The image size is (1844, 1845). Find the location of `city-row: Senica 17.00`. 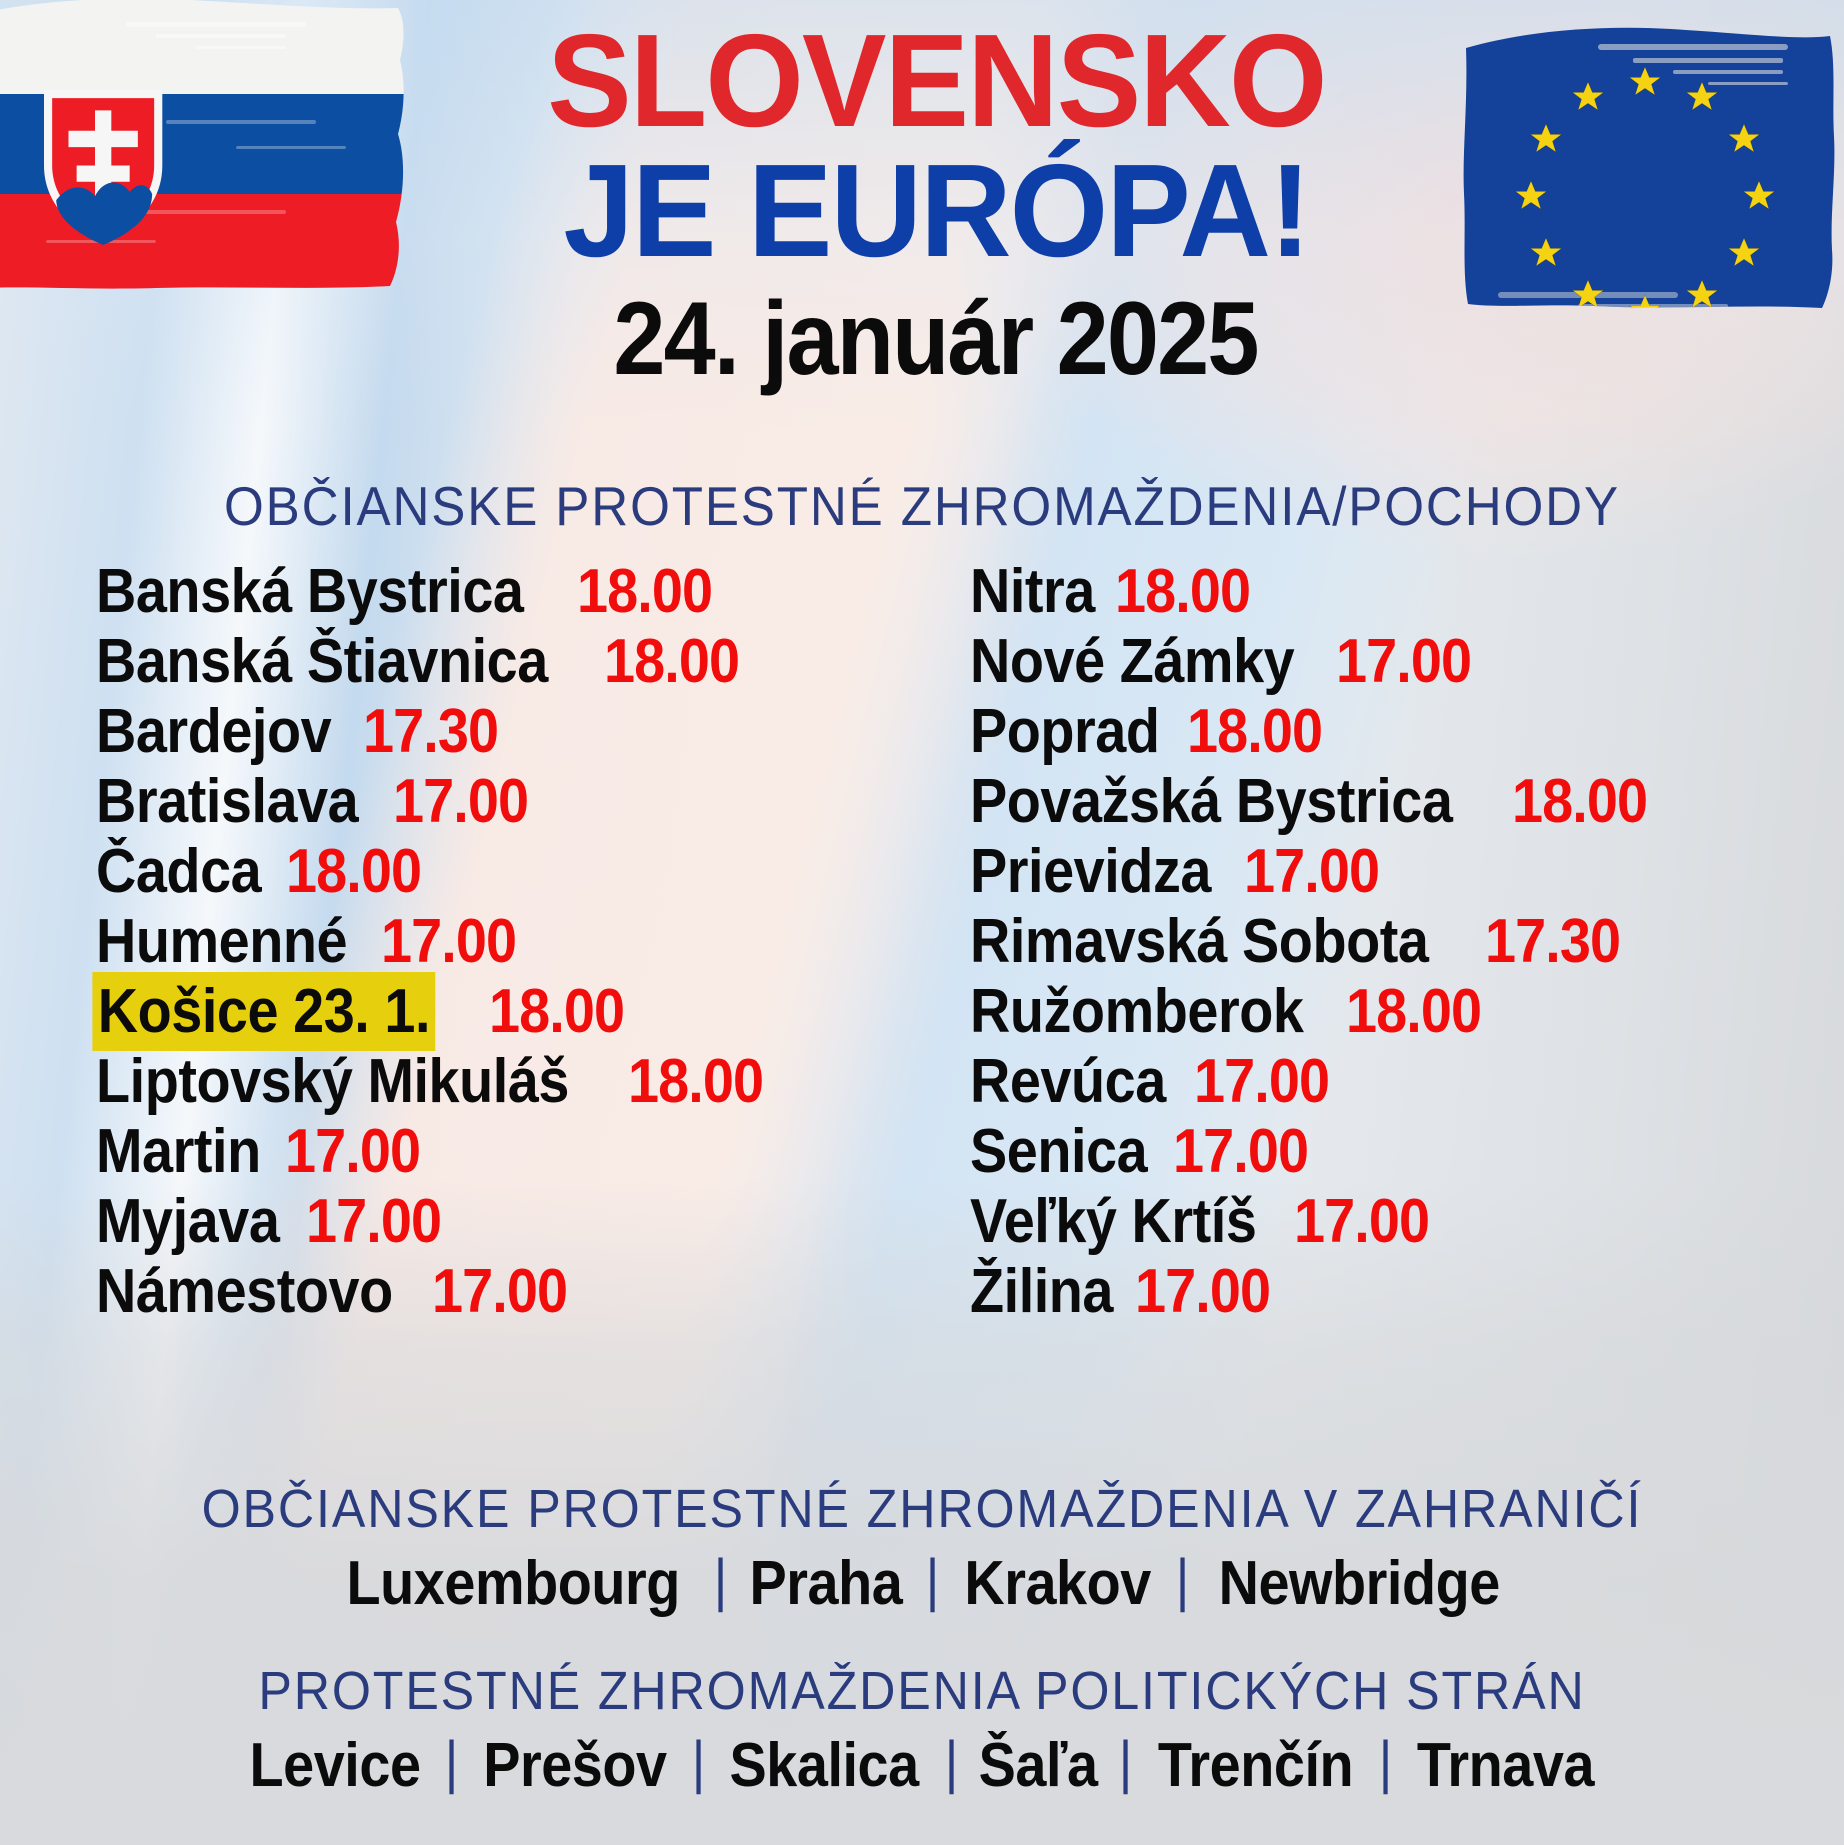

city-row: Senica 17.00 is located at coordinates (1407, 1151).